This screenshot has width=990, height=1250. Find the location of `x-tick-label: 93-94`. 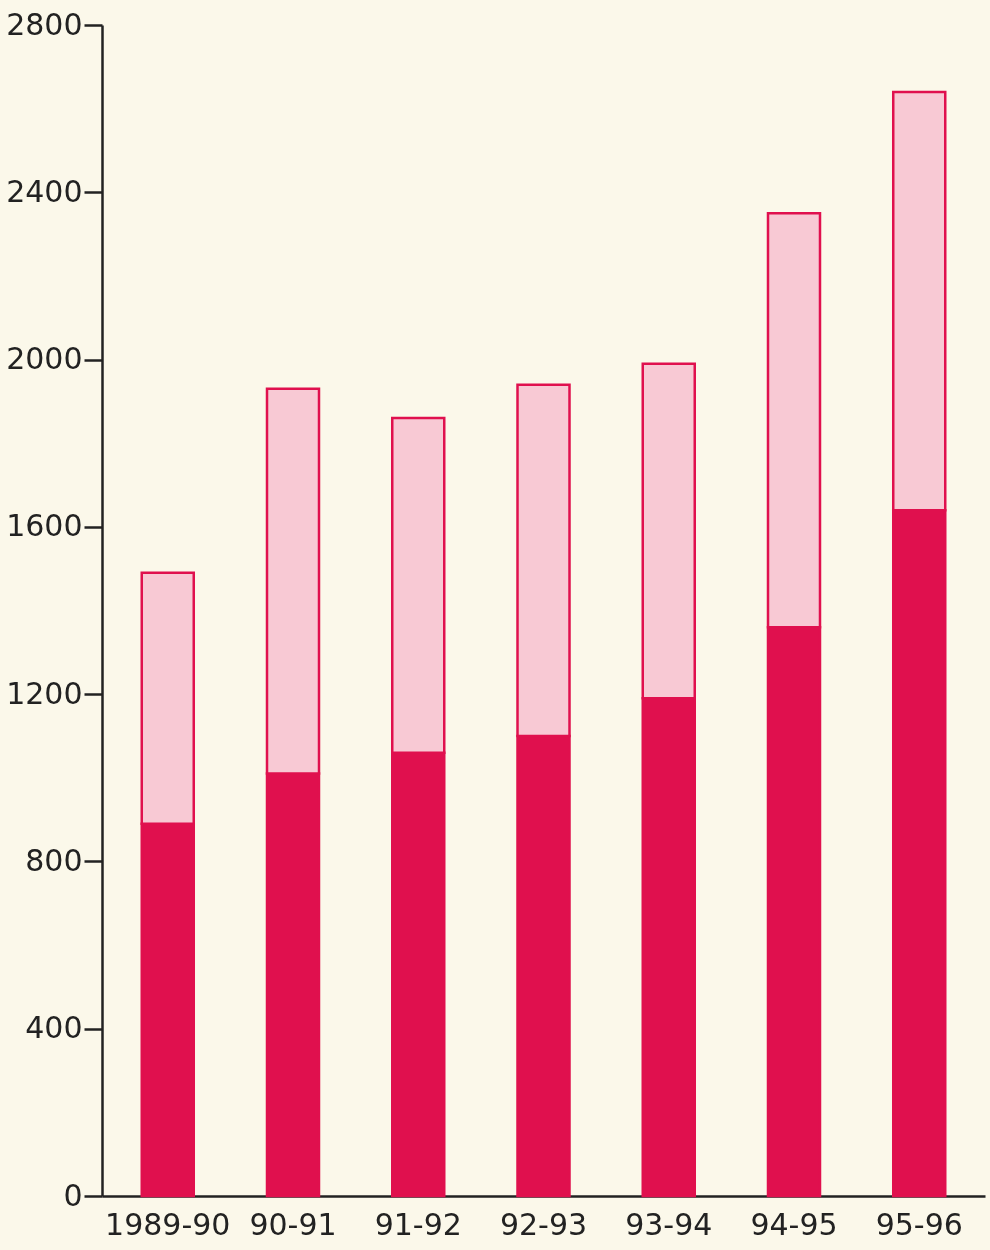

x-tick-label: 93-94 is located at coordinates (669, 1224).